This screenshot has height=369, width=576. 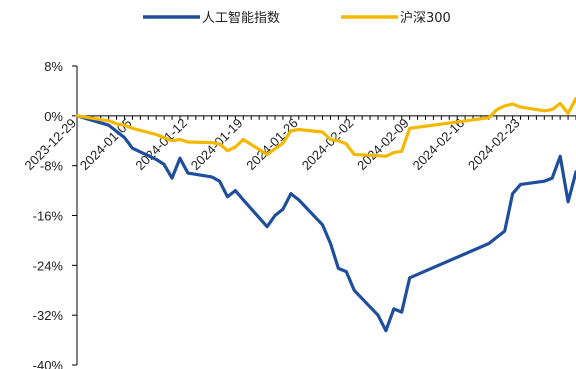 What do you see at coordinates (48, 363) in the screenshot?
I see `y-tick-label: -40%` at bounding box center [48, 363].